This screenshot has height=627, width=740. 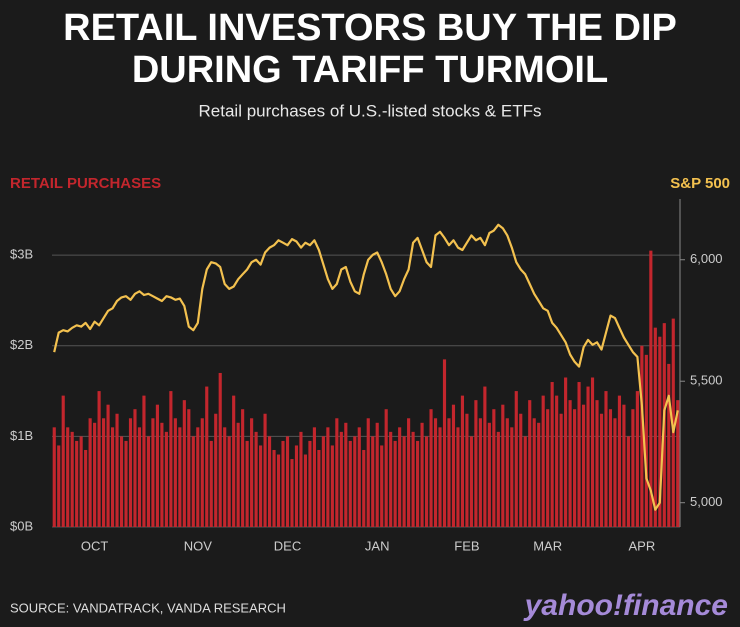 What do you see at coordinates (95, 545) in the screenshot?
I see `x-tick-label: OCT` at bounding box center [95, 545].